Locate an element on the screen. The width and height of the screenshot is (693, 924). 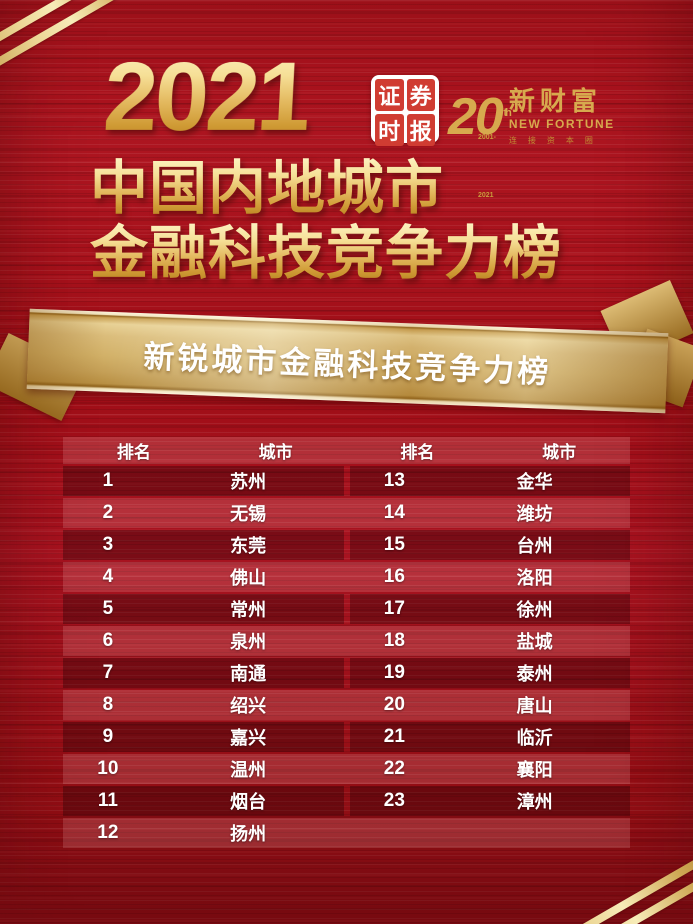
table-row-left-half: 9 嘉兴 is located at coordinates (203, 737).